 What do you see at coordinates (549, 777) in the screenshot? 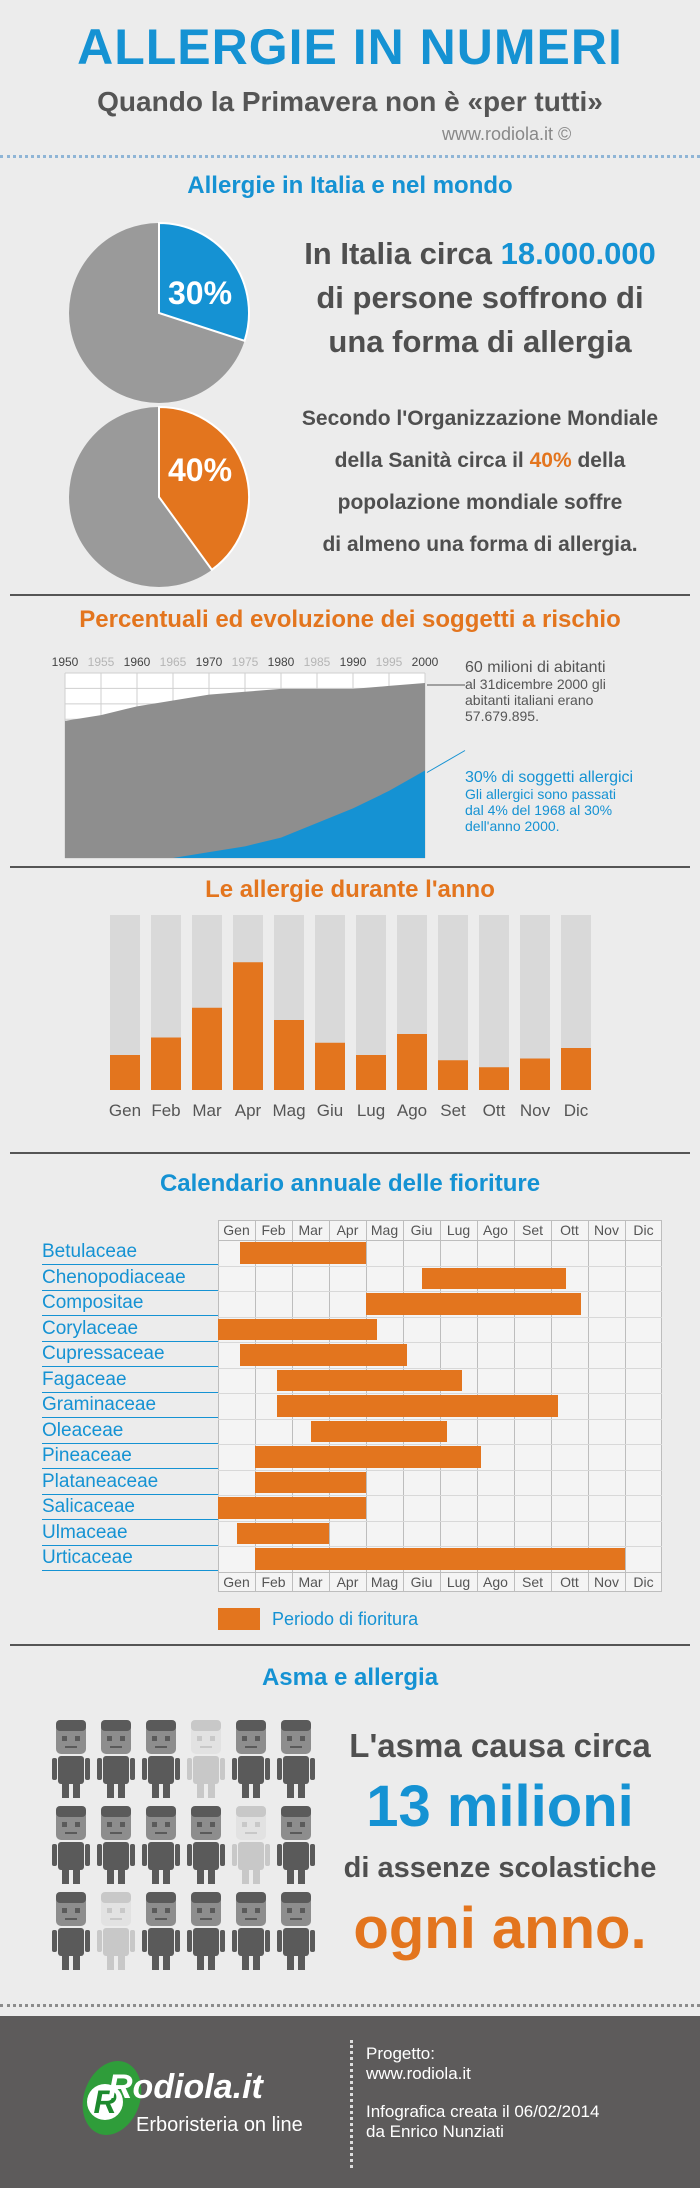
I see `note-allergic-title: 30% di soggetti allergici` at bounding box center [549, 777].